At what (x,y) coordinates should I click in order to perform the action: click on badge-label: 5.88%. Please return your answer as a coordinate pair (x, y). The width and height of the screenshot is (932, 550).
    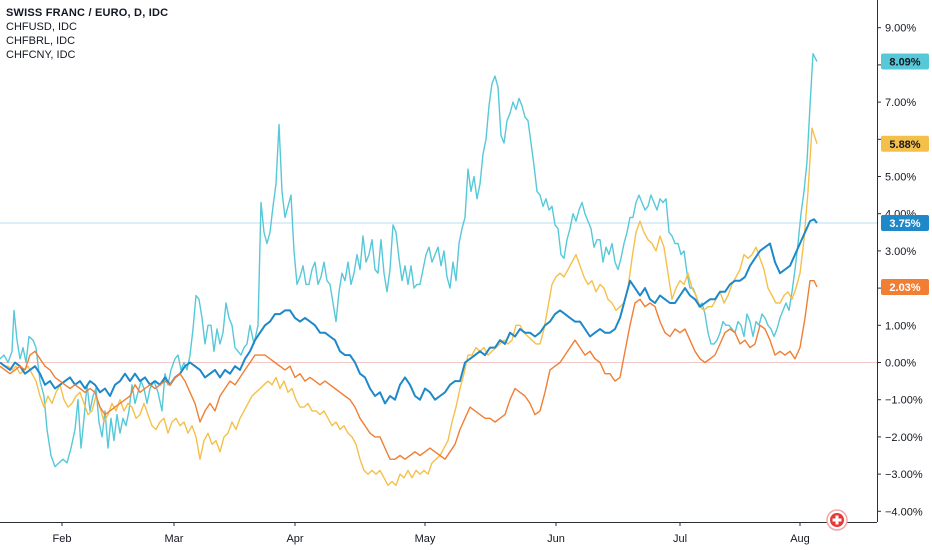
    Looking at the image, I should click on (904, 145).